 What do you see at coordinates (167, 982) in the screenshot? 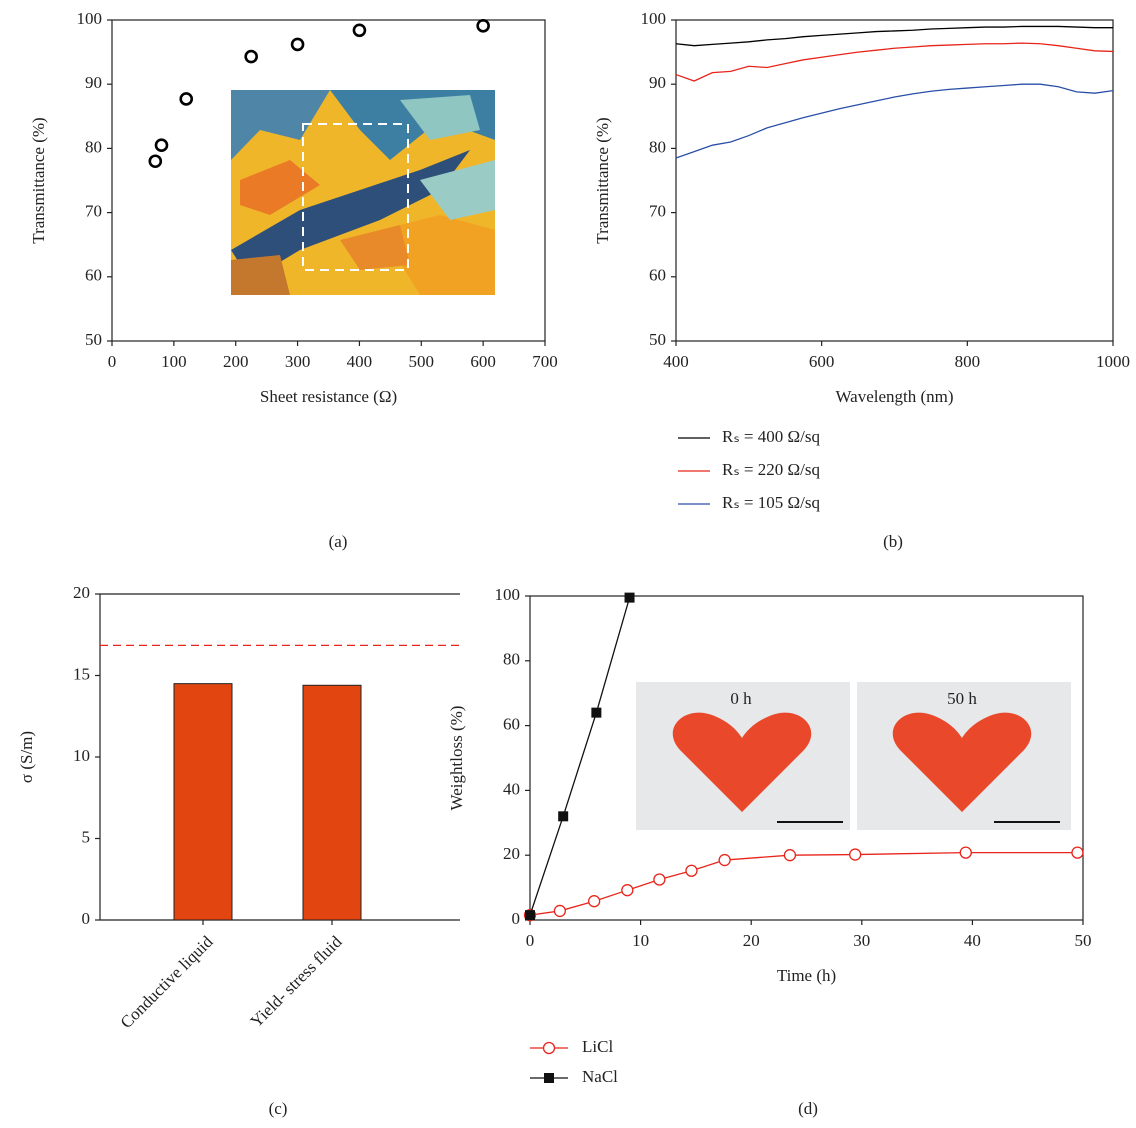
I see `x-tick-label: Conductive liquid` at bounding box center [167, 982].